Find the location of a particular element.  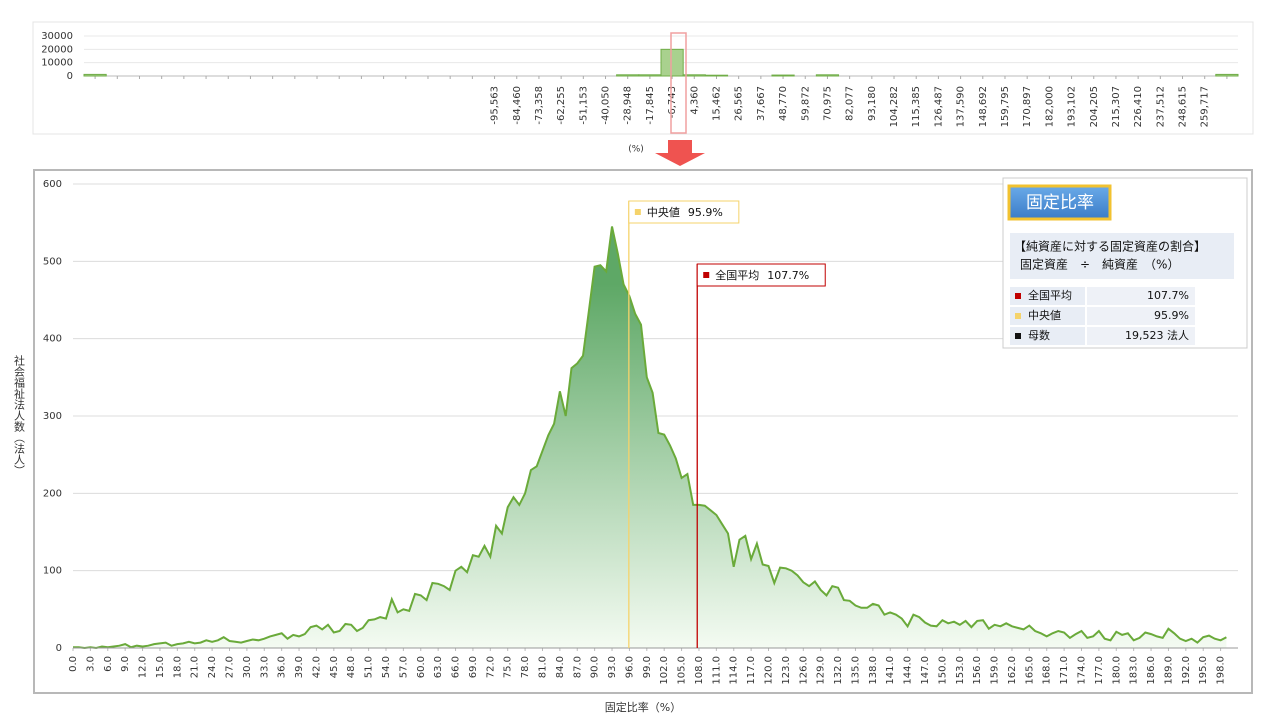

y-tick-label: 300 is located at coordinates (52, 416).